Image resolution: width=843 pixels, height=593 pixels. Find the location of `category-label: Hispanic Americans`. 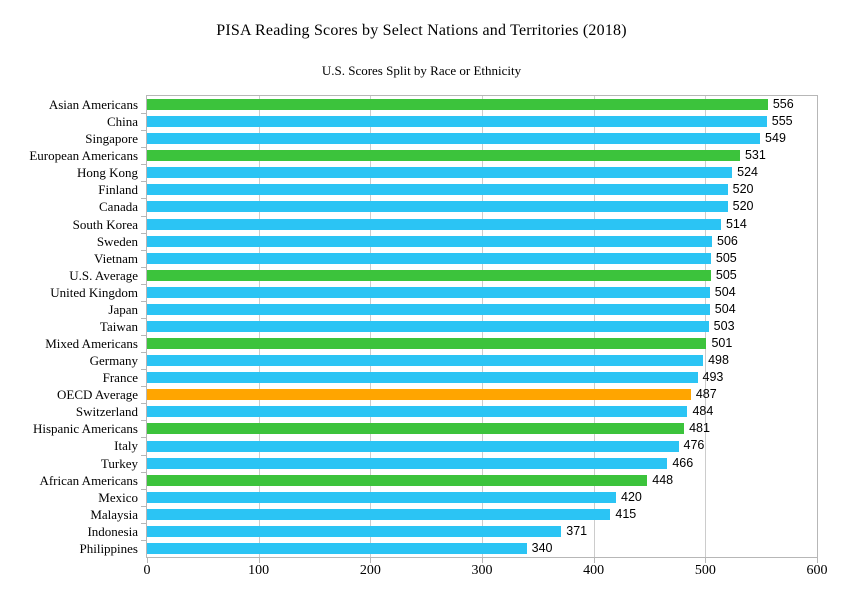

category-label: Hispanic Americans is located at coordinates (85, 429).